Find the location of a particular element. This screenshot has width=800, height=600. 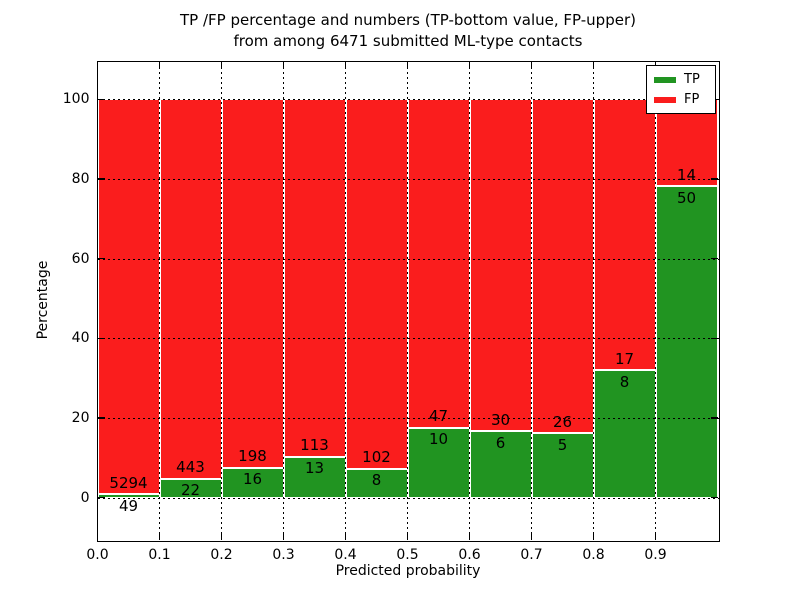

bar-label-tp: 10 is located at coordinates (438, 439).